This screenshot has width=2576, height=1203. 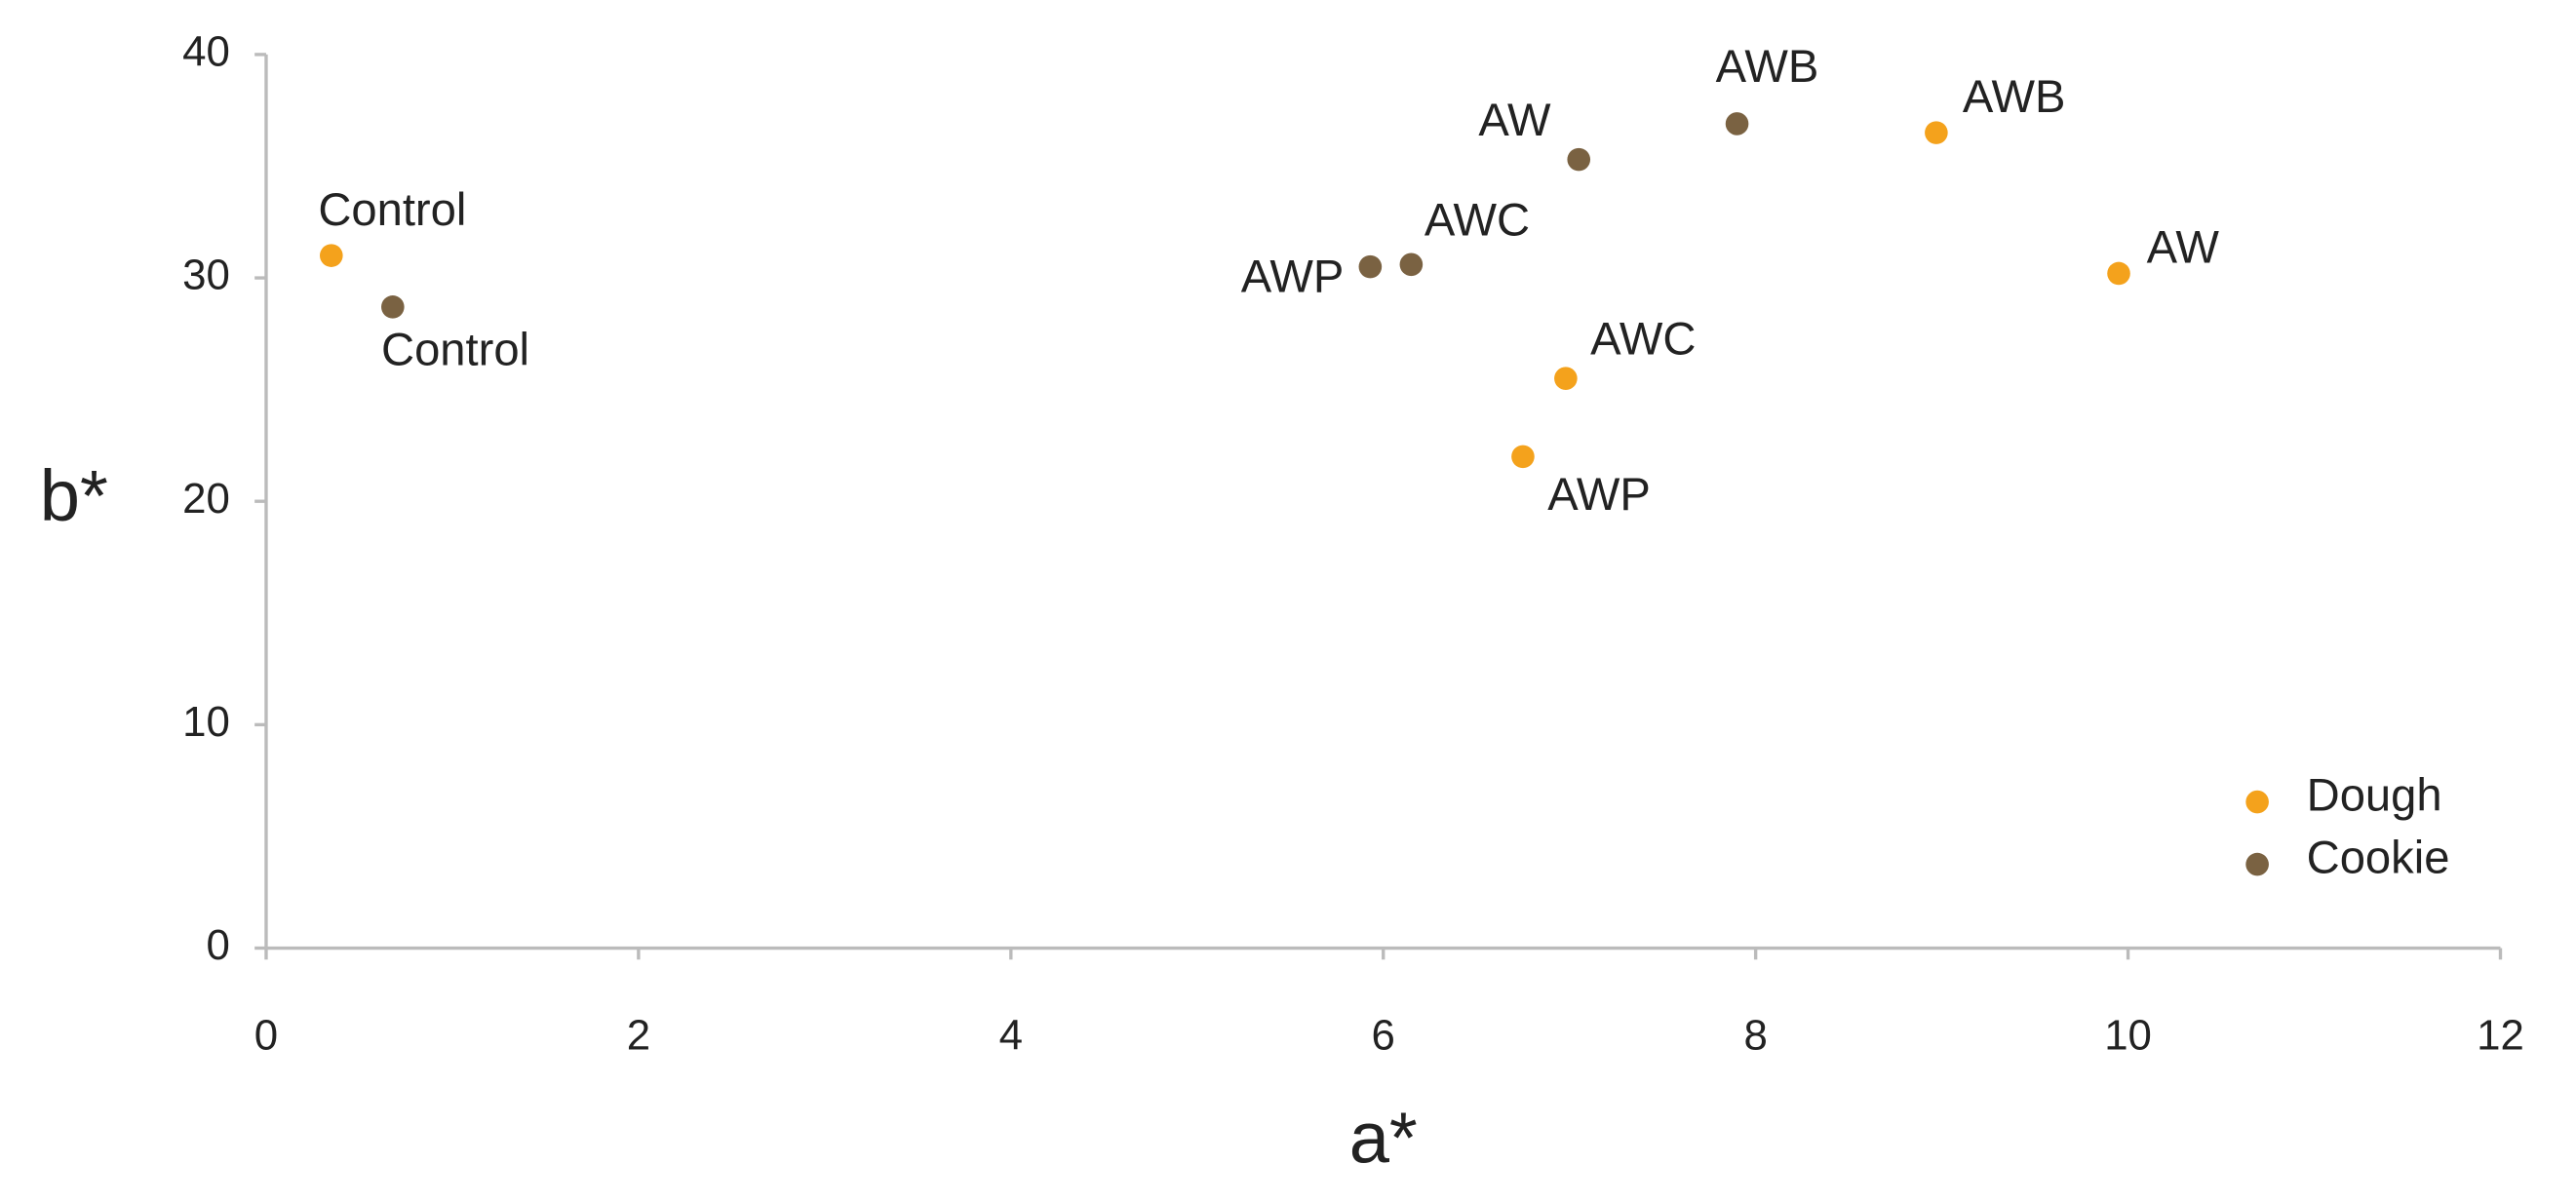 I want to click on legend-label: Cookie, so click(x=2378, y=857).